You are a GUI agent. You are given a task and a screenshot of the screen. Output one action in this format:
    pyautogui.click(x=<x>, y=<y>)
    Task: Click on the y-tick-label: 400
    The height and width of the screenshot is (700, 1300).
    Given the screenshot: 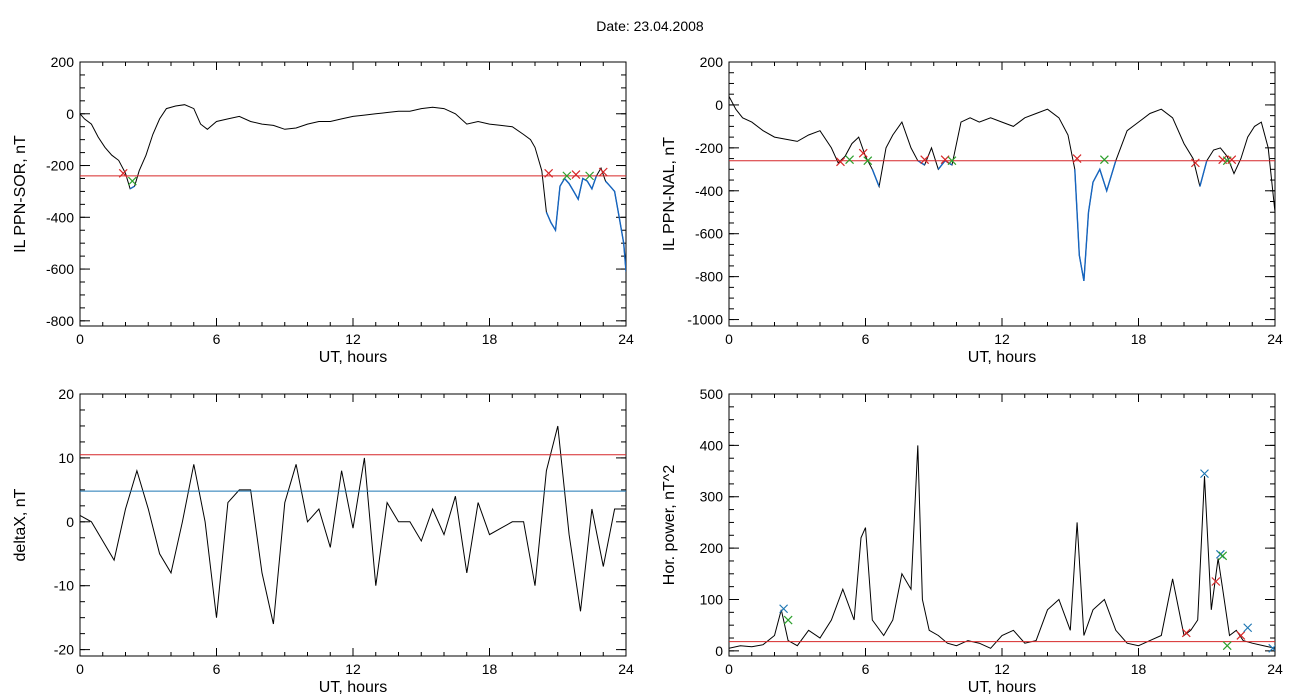 What is the action you would take?
    pyautogui.click(x=712, y=445)
    